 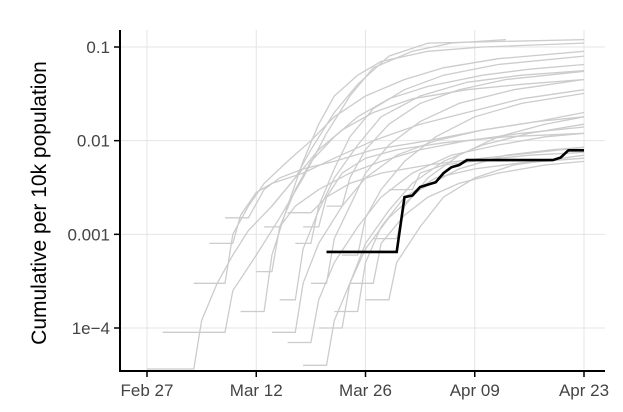 What do you see at coordinates (475, 390) in the screenshot?
I see `x-tick-label: Apr 09` at bounding box center [475, 390].